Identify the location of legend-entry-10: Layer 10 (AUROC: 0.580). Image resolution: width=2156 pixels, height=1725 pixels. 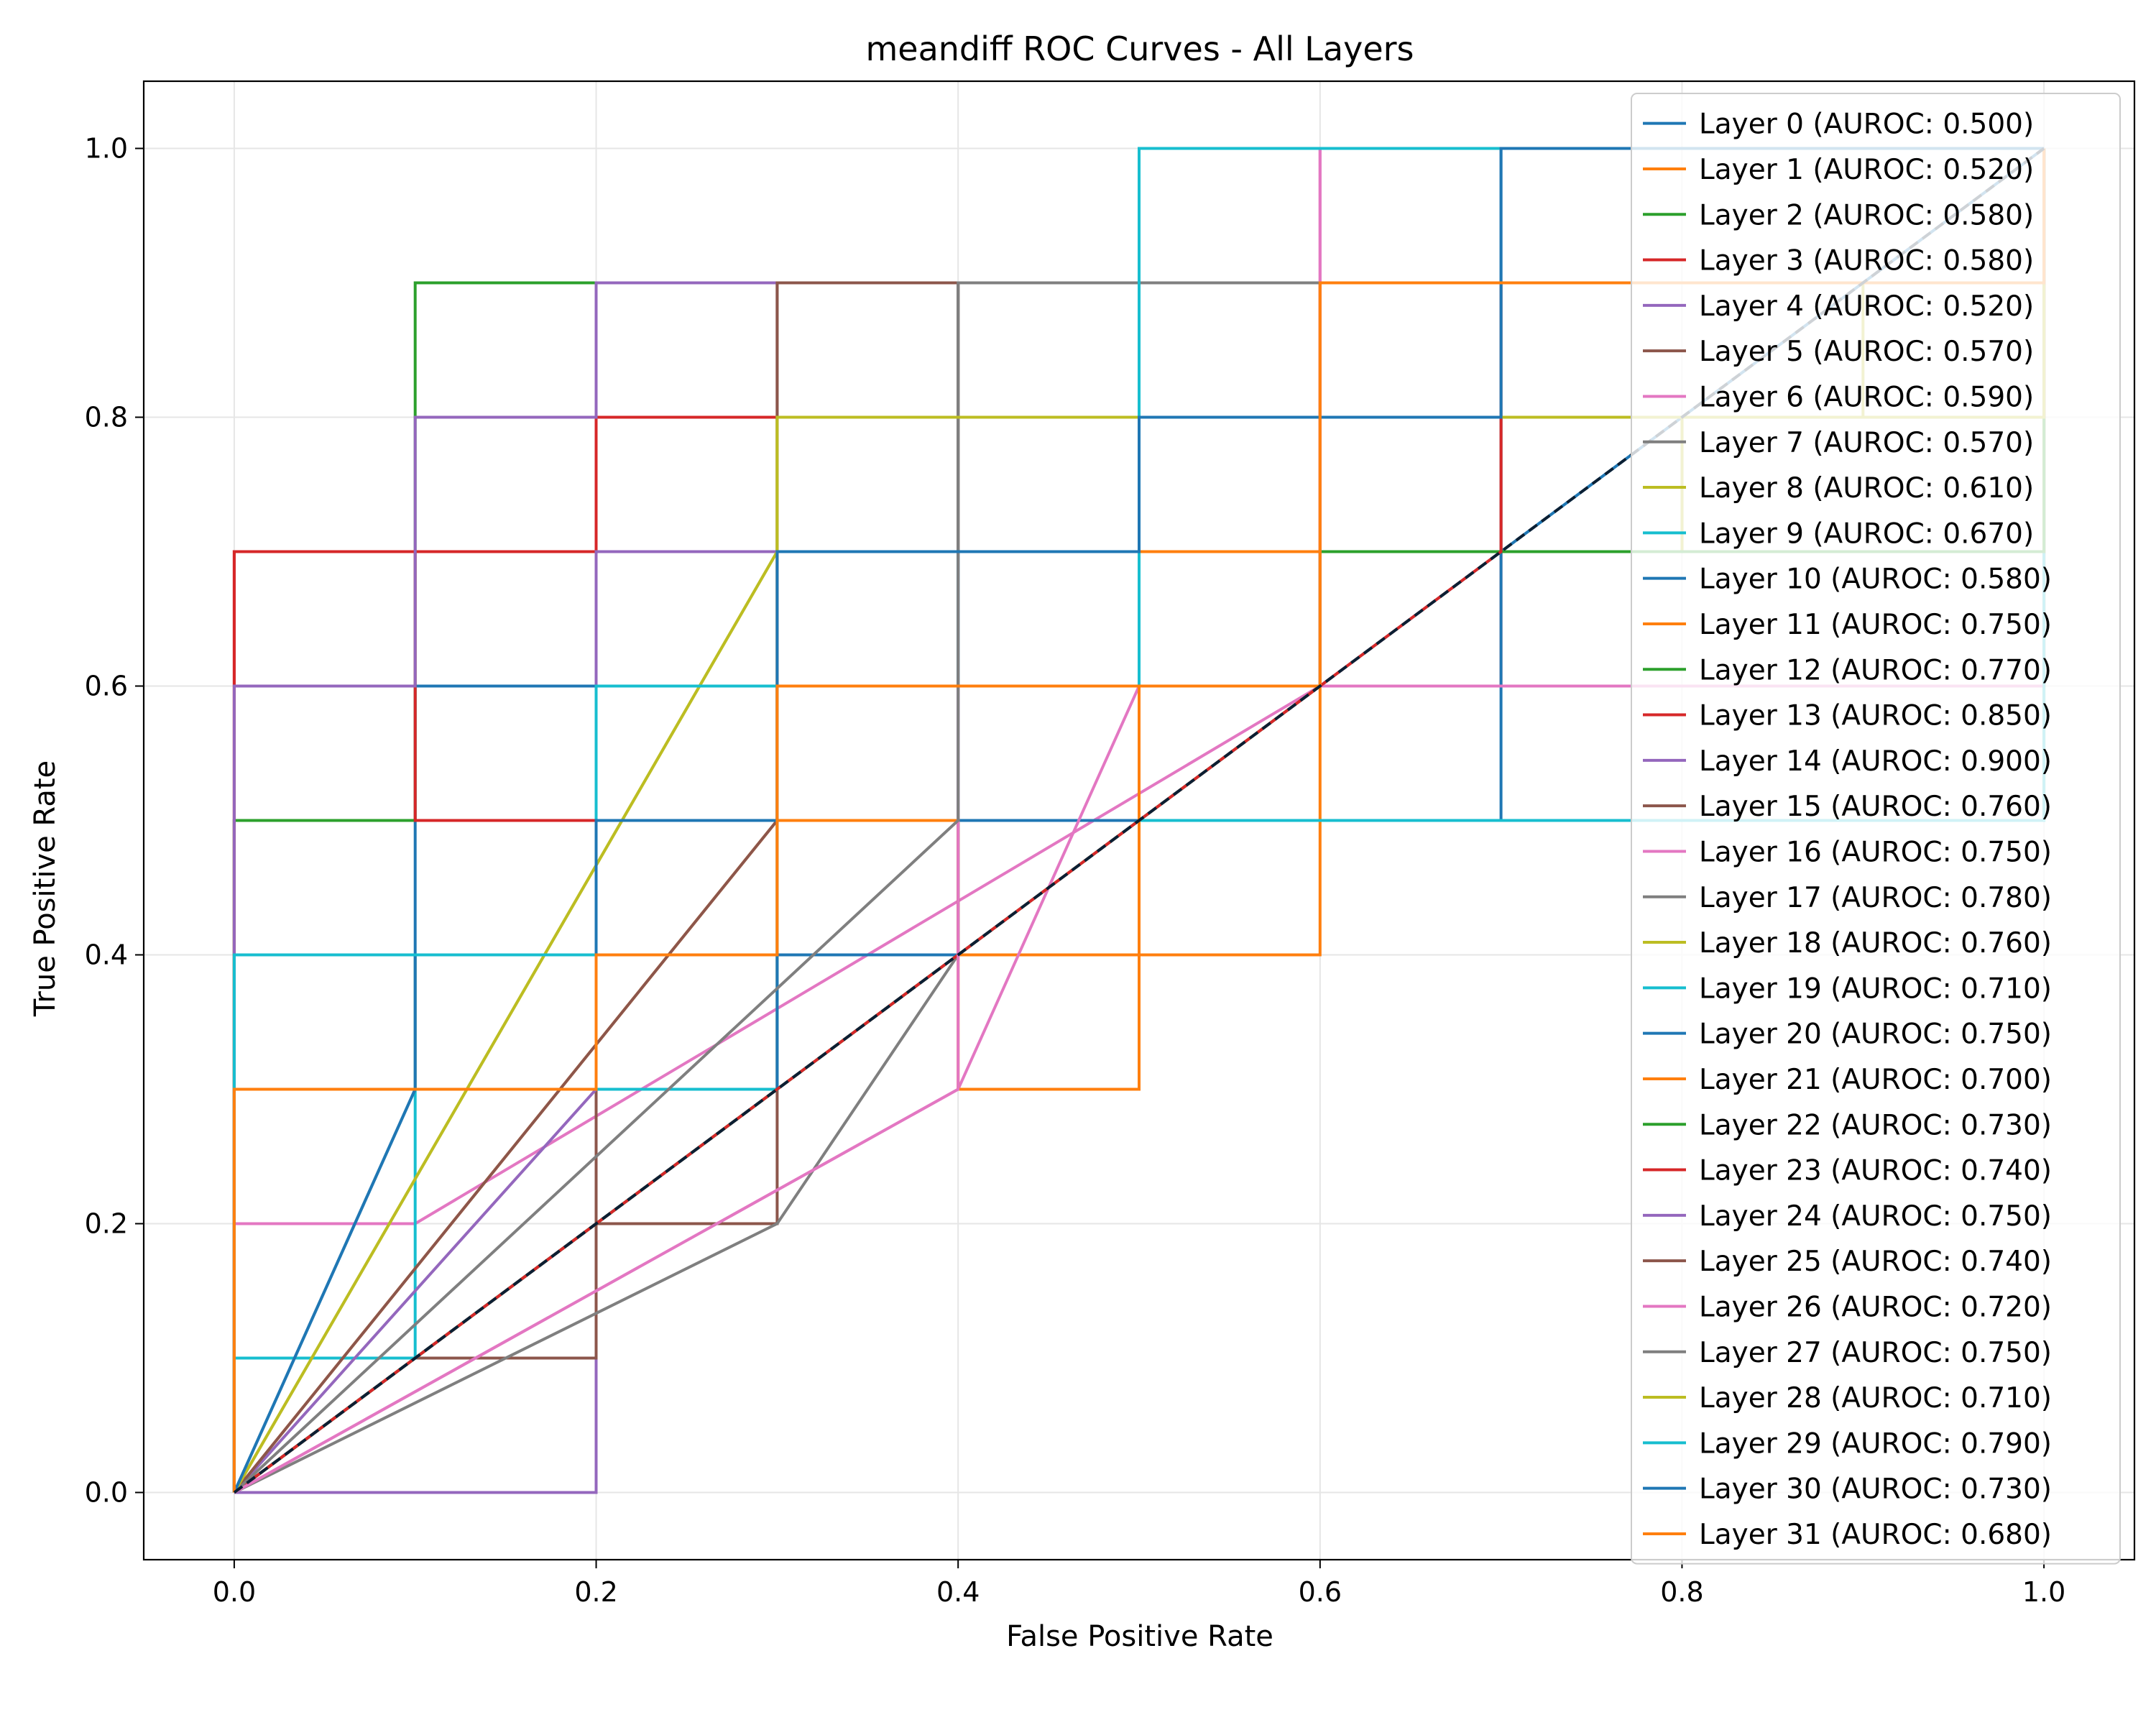
(1876, 580).